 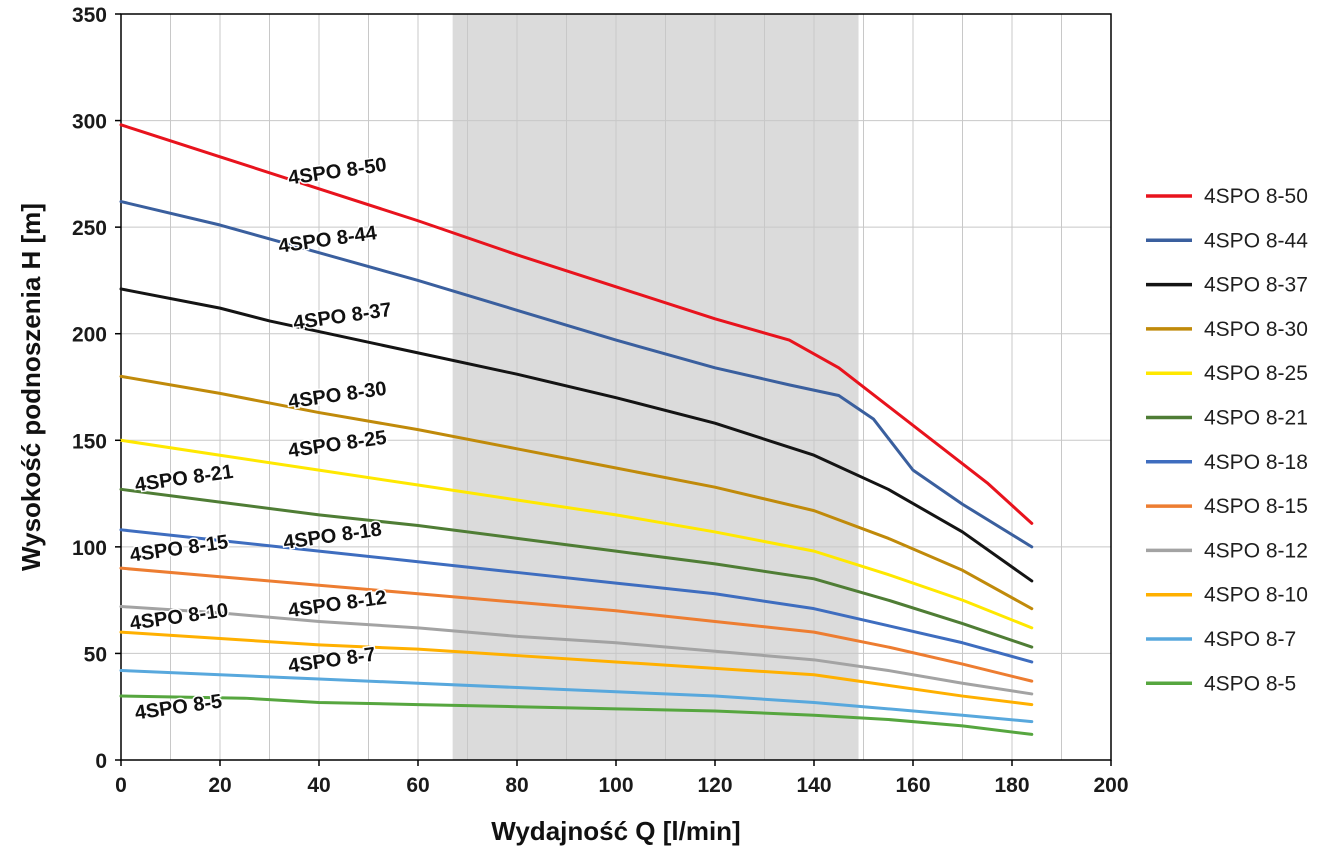 What do you see at coordinates (1250, 639) in the screenshot?
I see `legend-label: 4SPO 8-7` at bounding box center [1250, 639].